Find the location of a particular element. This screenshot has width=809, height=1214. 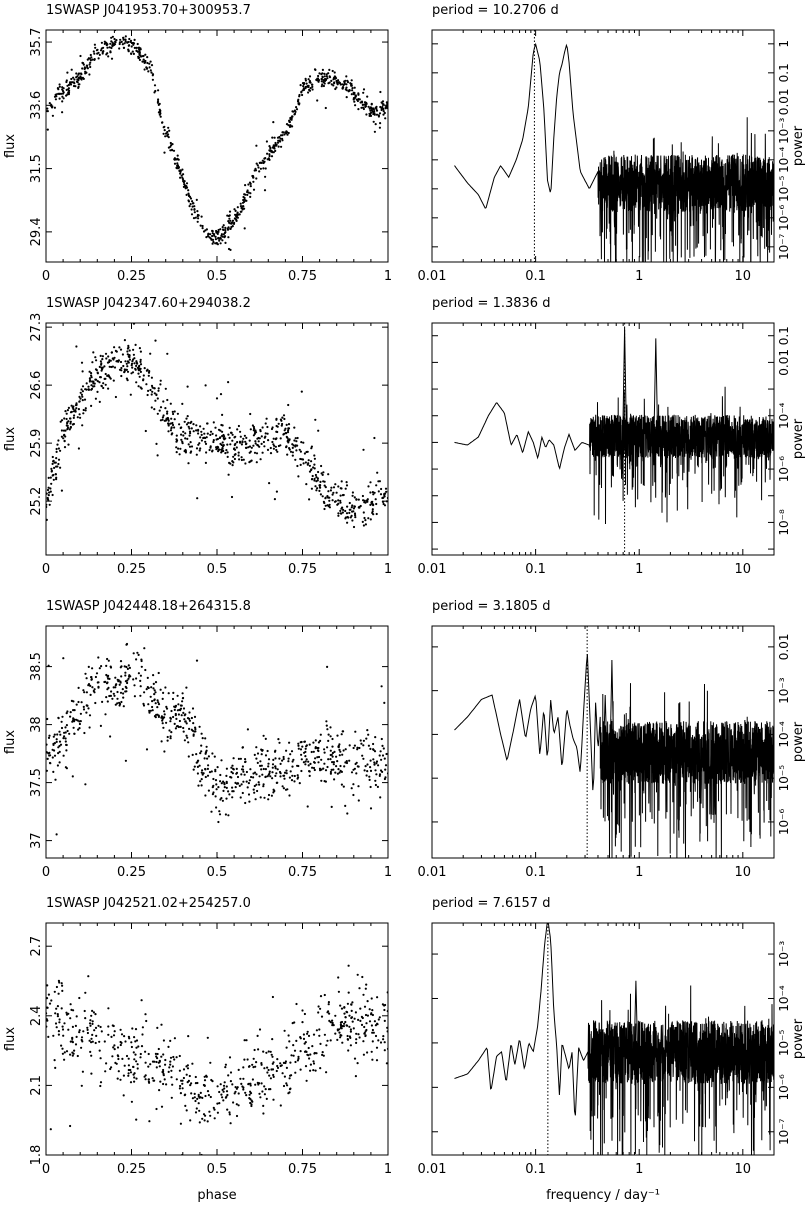

x-tick-label: 0.01 is located at coordinates (432, 276).